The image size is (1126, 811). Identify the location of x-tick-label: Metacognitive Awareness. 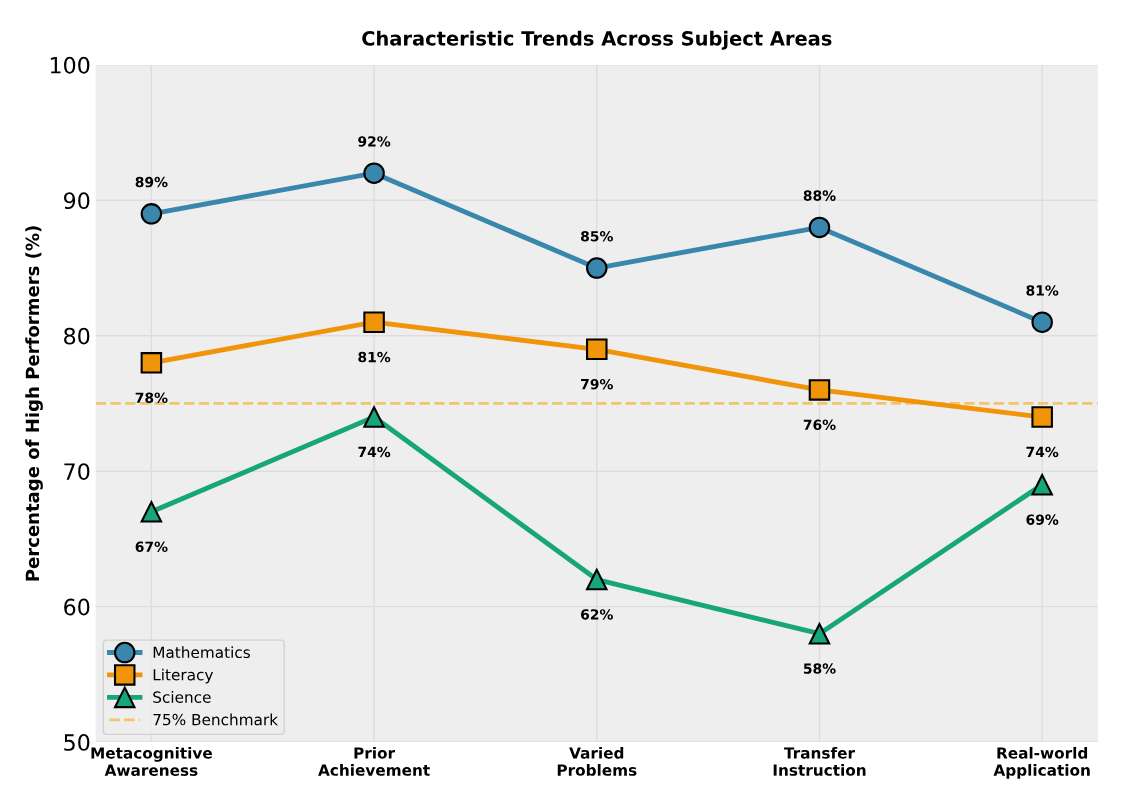
(151, 761).